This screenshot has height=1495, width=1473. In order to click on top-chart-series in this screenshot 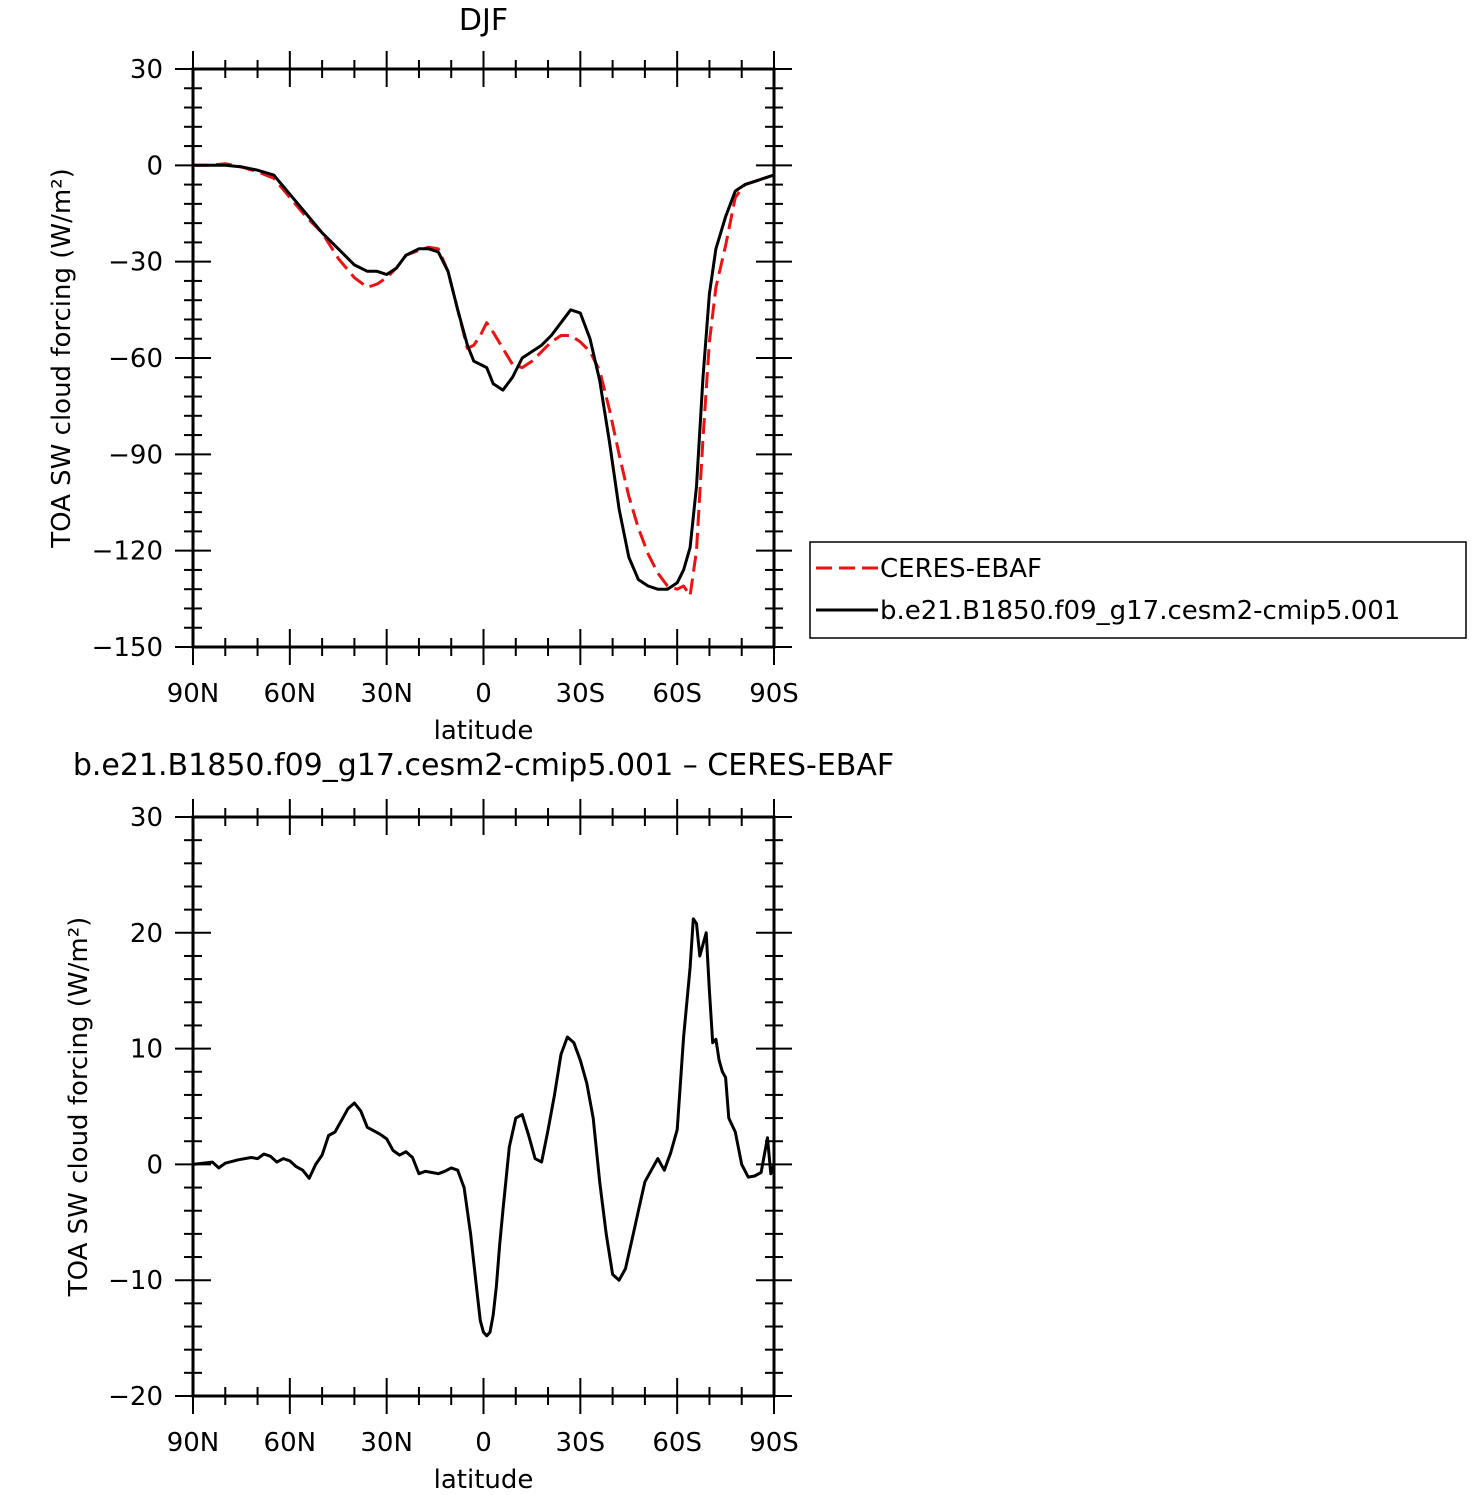, I will do `click(484, 380)`.